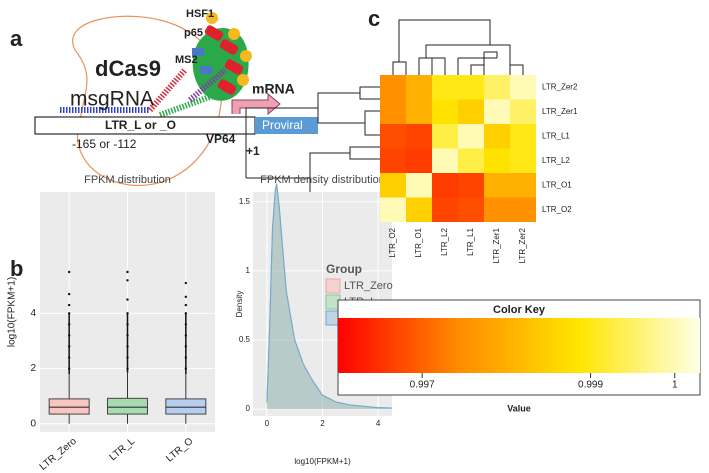 This screenshot has width=709, height=473. I want to click on x-tick-label: 4, so click(378, 423).